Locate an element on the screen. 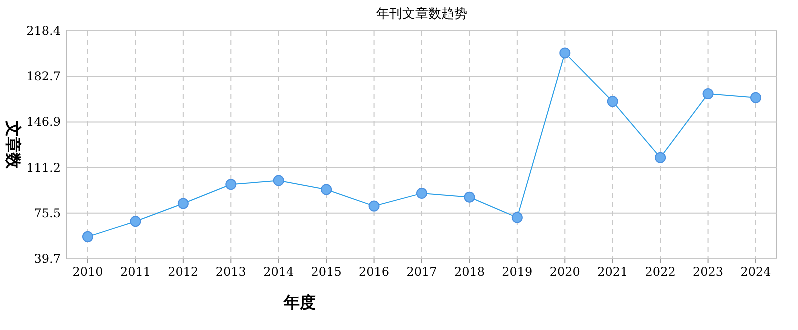  x-tick-label: 2014 is located at coordinates (279, 272).